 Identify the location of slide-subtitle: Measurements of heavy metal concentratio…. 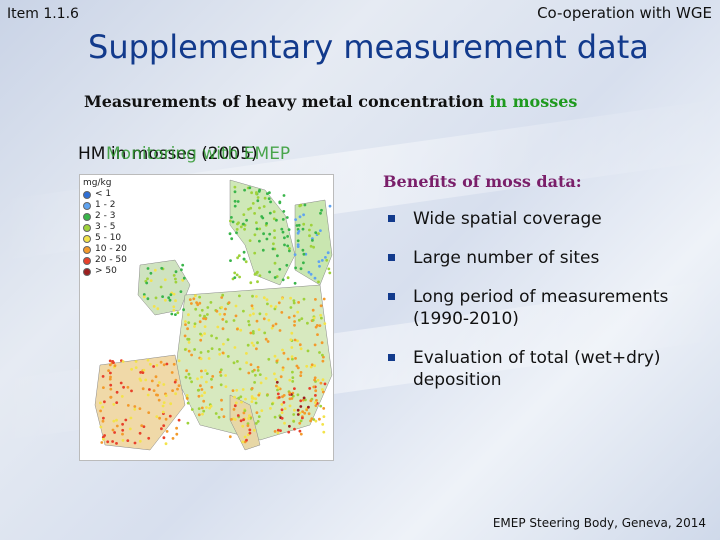
(330, 101).